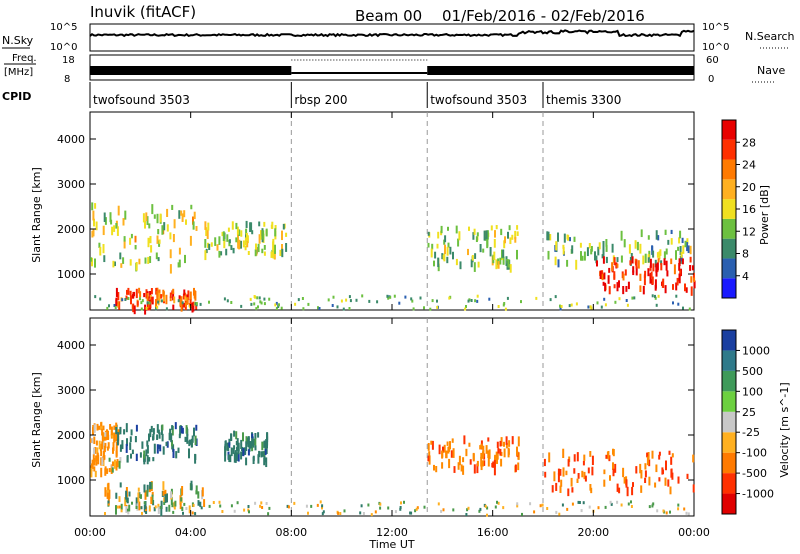  What do you see at coordinates (485, 70) in the screenshot?
I see `freq-block` at bounding box center [485, 70].